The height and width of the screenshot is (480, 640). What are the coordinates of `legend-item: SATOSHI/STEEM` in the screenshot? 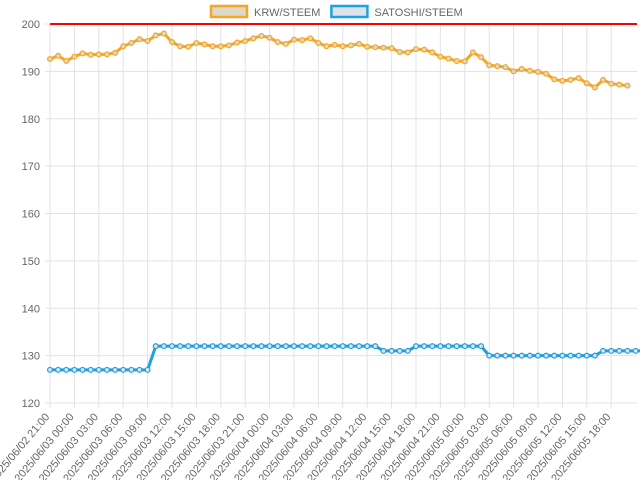 It's located at (396, 11).